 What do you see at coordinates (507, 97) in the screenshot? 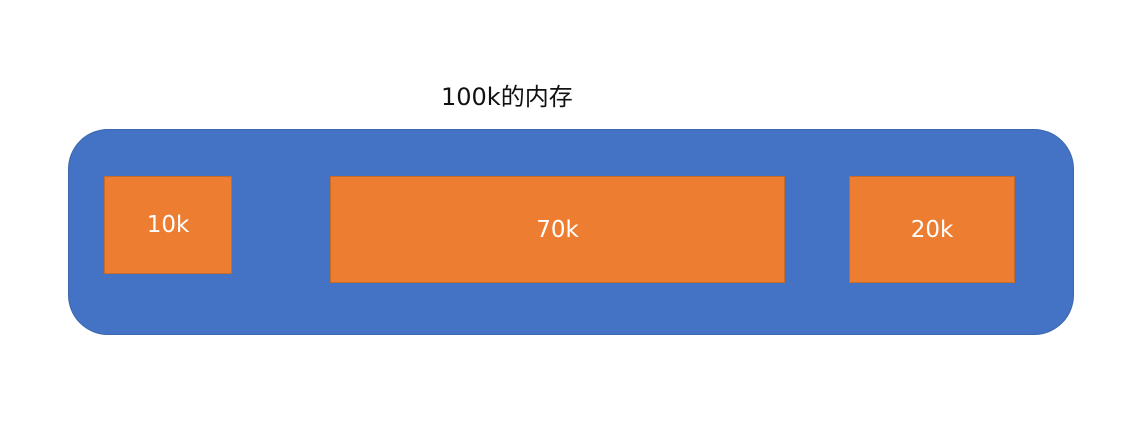
I see `diagram-title: 100k的内存` at bounding box center [507, 97].